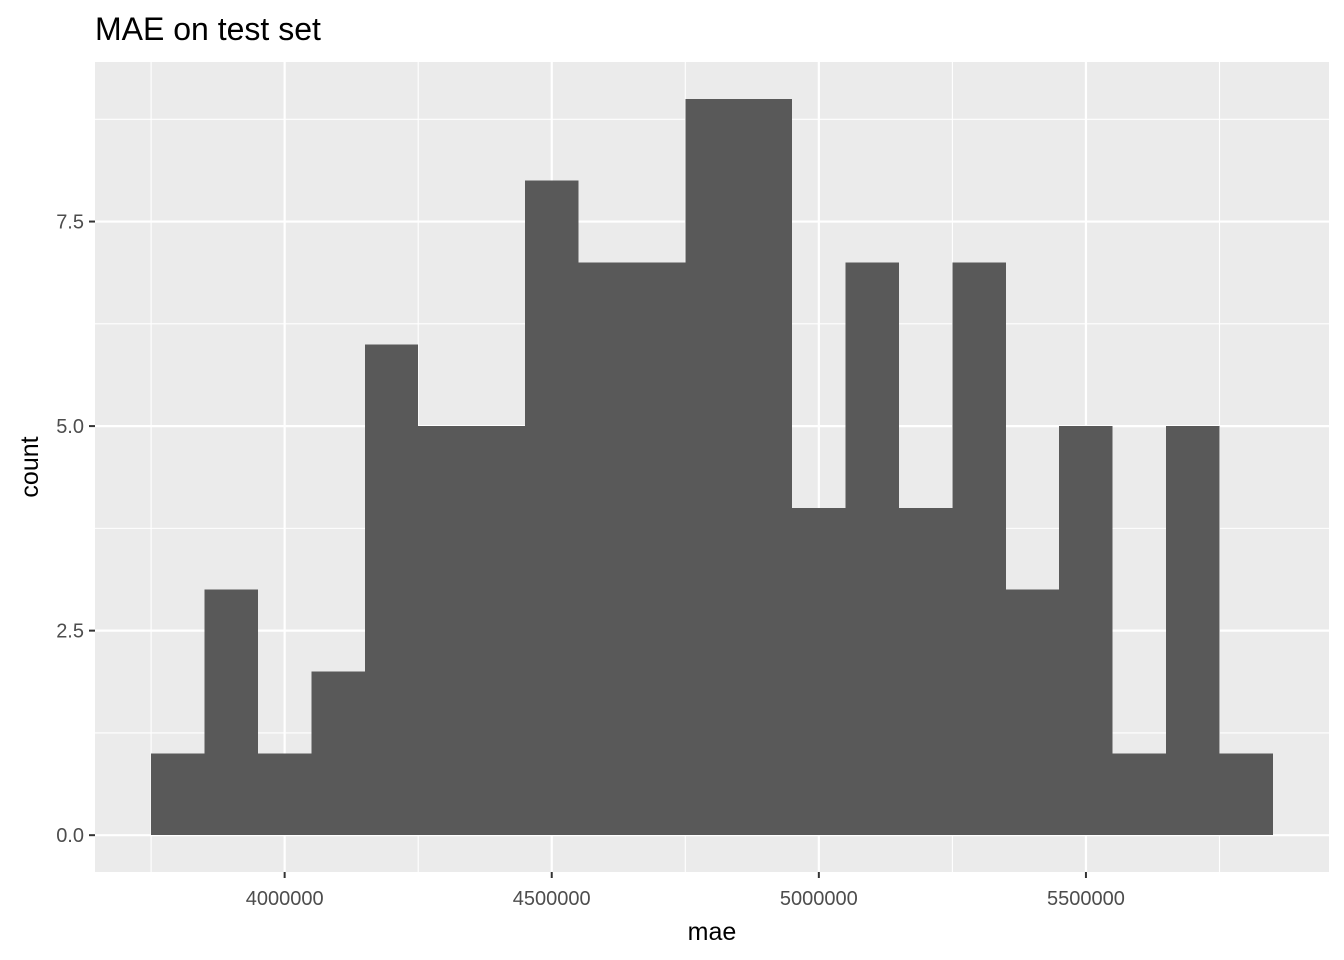 The image size is (1344, 960). Describe the element at coordinates (70, 427) in the screenshot. I see `y-tick-label: 5.0` at that location.